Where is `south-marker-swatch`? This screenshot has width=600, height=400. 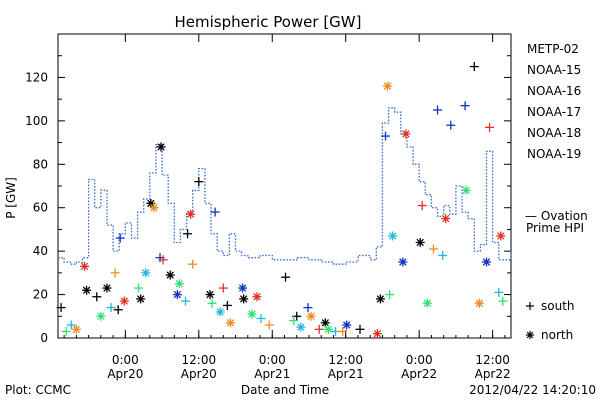
south-marker-swatch is located at coordinates (530, 306).